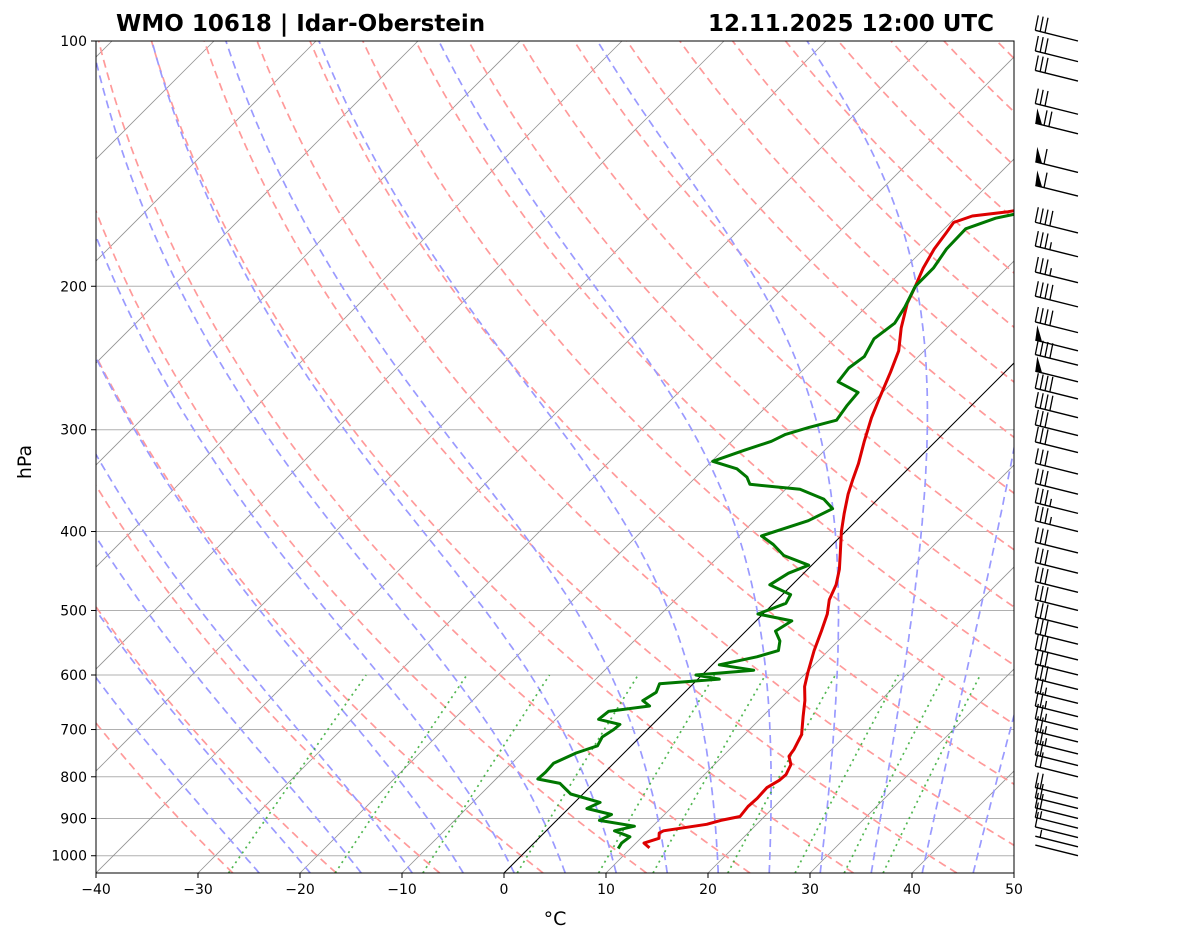  Describe the element at coordinates (1039, 364) in the screenshot. I see `wind-barb-pennant` at that location.